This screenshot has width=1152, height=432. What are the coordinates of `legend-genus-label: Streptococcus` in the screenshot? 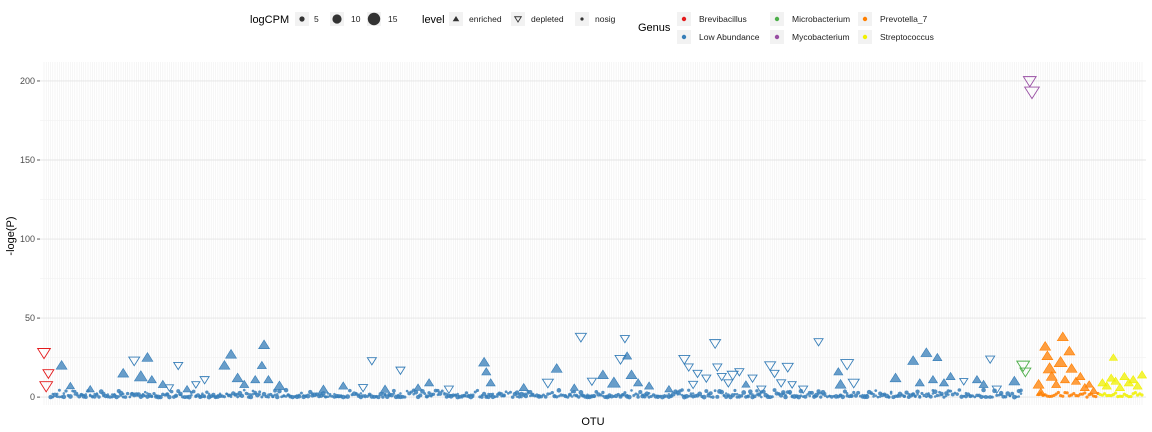 It's located at (907, 37).